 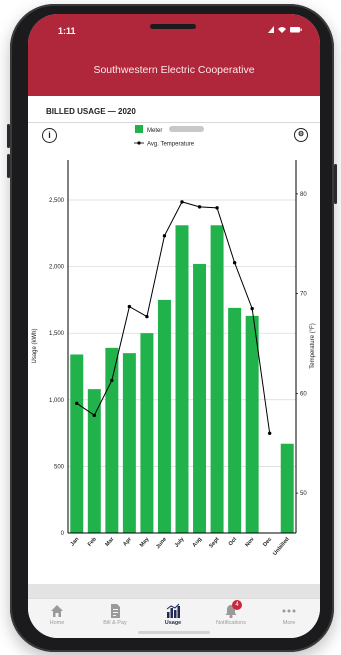 I want to click on tab-more: More, so click(x=289, y=618).